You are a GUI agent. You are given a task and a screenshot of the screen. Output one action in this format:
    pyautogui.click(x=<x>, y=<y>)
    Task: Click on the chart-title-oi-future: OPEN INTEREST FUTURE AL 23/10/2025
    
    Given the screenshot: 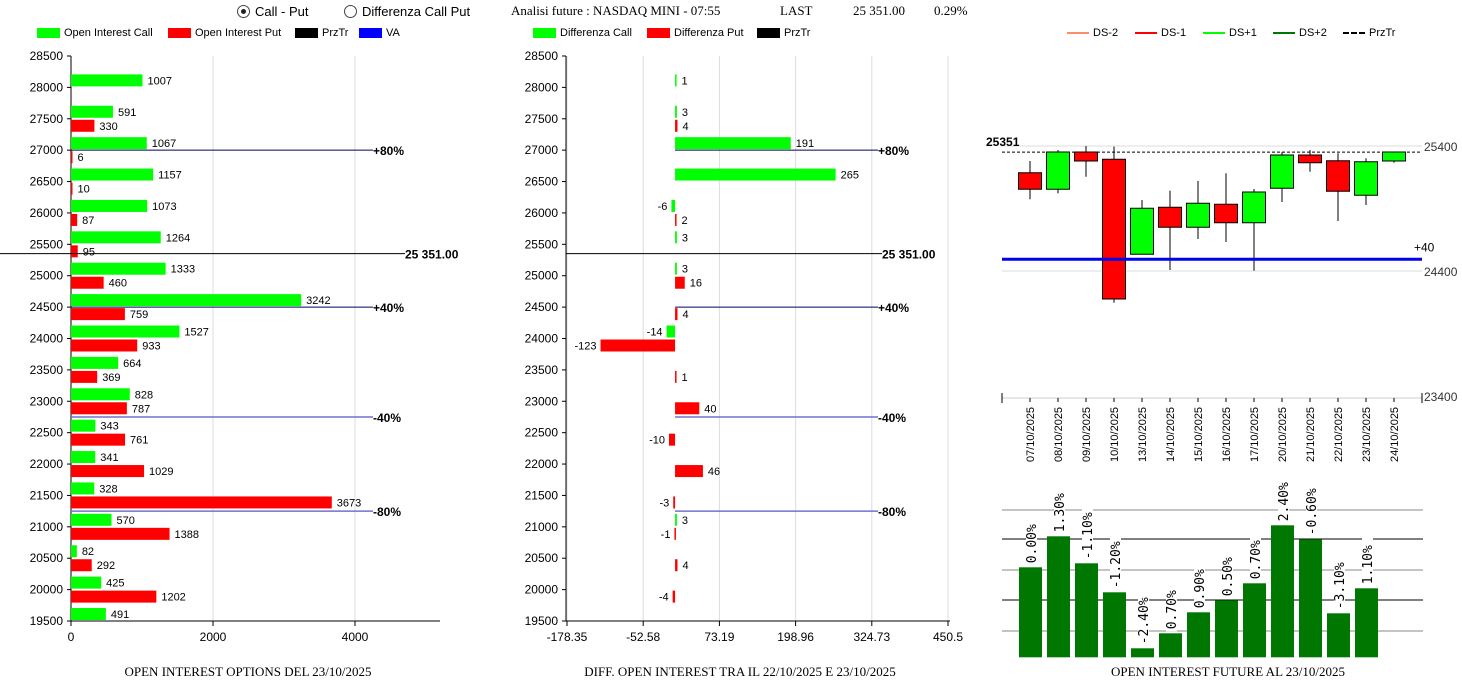 What is the action you would take?
    pyautogui.click(x=1228, y=671)
    